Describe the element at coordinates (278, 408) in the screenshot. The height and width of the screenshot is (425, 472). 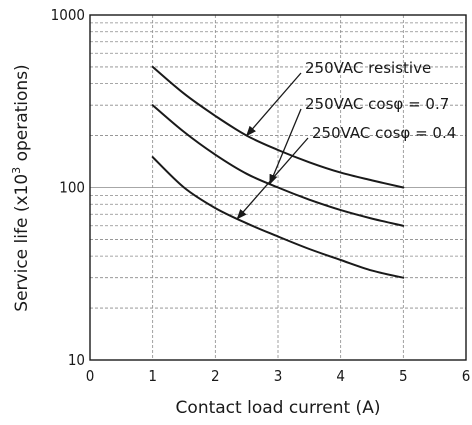
I see `x-axis-title: Contact load current (A)` at that location.